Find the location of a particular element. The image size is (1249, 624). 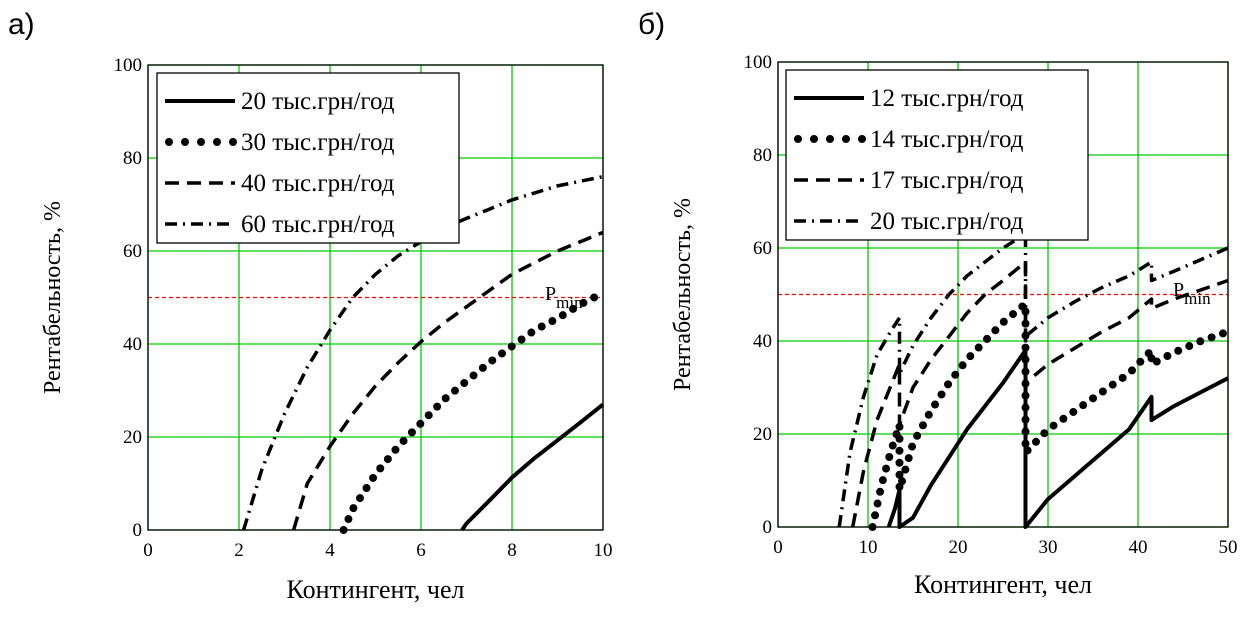

panel-b-letter: б) is located at coordinates (652, 24).